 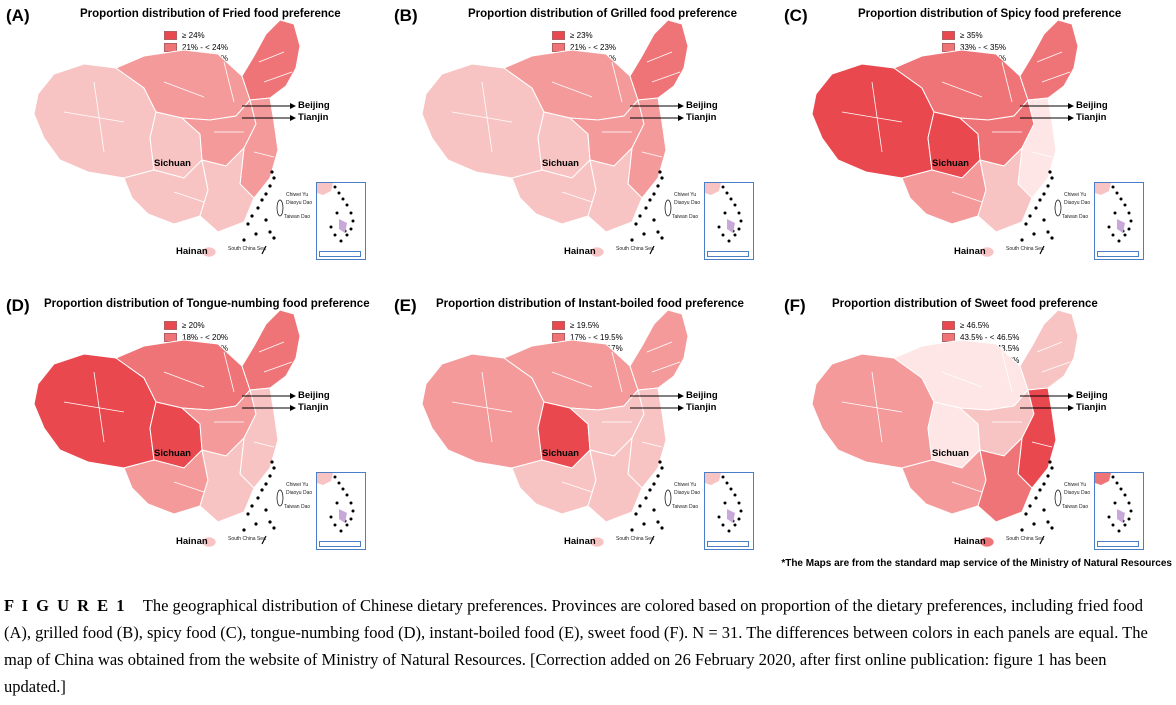 What do you see at coordinates (65, 605) in the screenshot?
I see `figure-label: F I G U R E 1` at bounding box center [65, 605].